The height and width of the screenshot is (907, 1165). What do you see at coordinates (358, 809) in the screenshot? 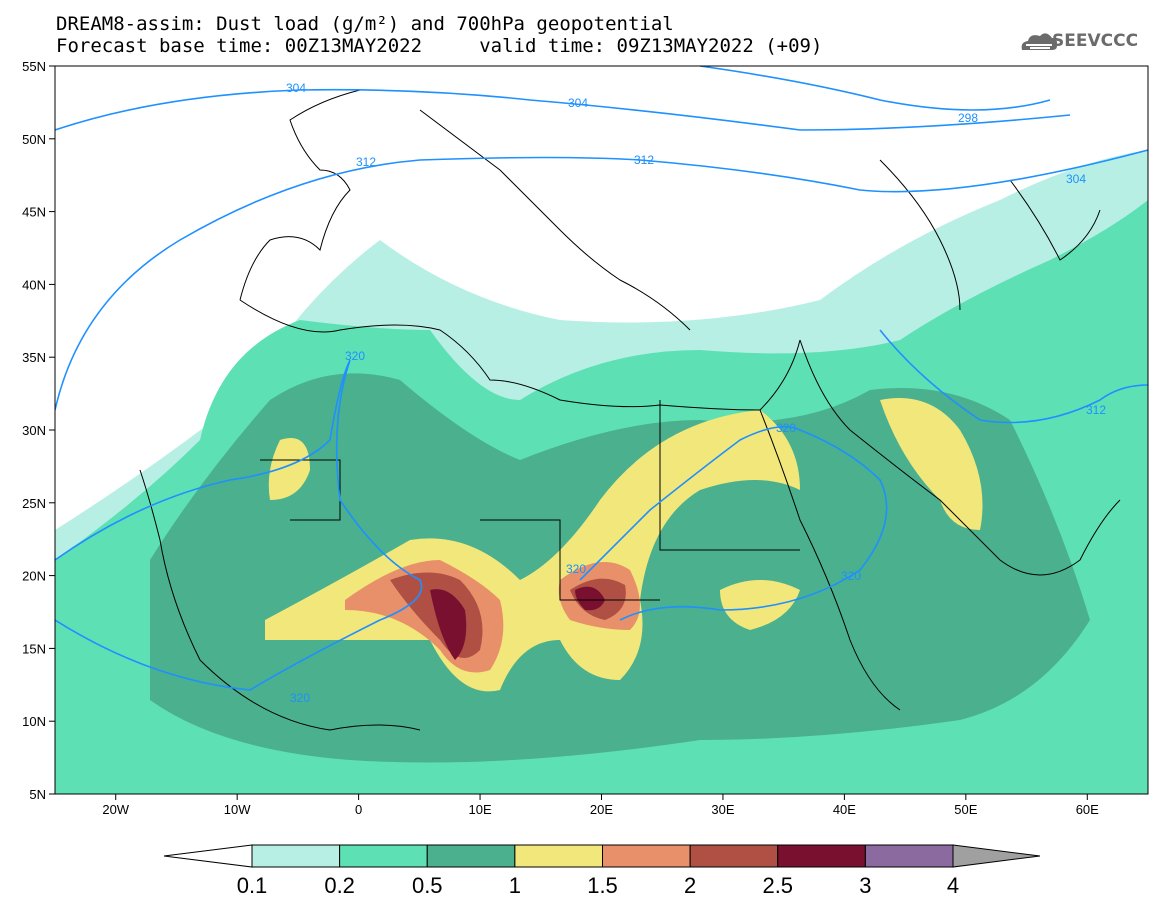
I see `lon-label: 0` at bounding box center [358, 809].